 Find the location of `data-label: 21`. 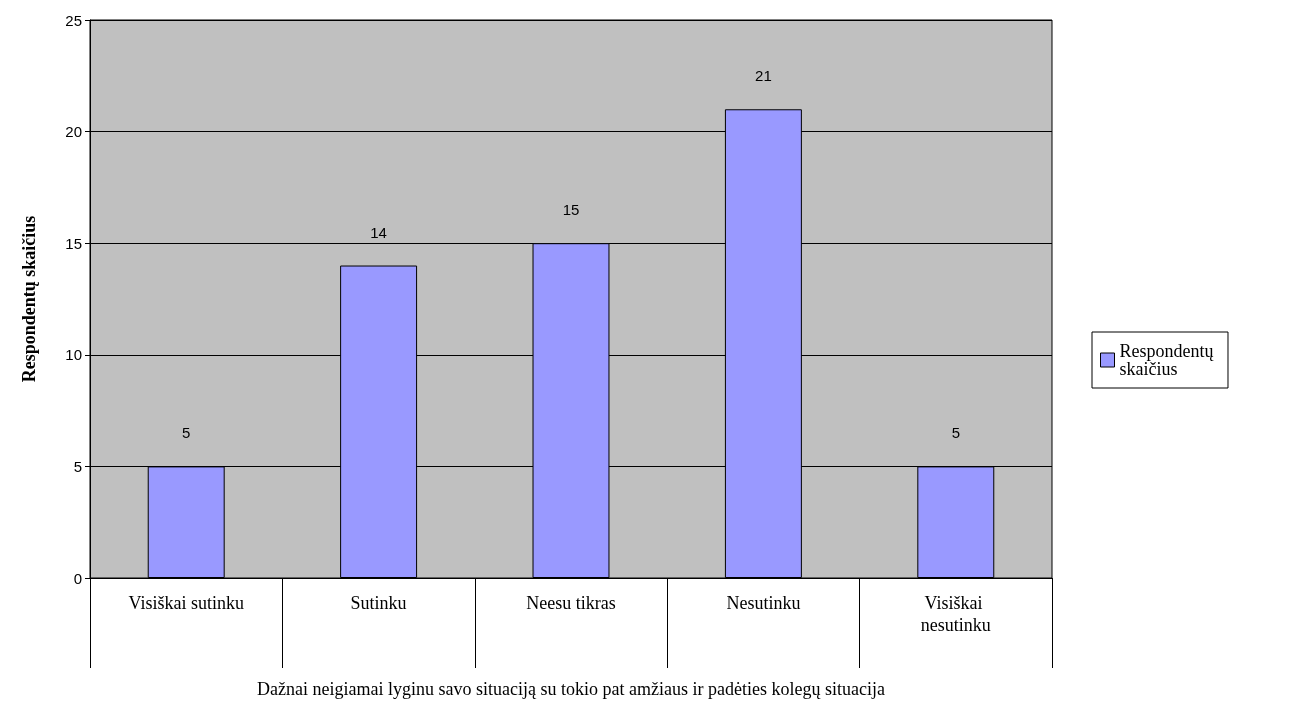

data-label: 21 is located at coordinates (763, 76).